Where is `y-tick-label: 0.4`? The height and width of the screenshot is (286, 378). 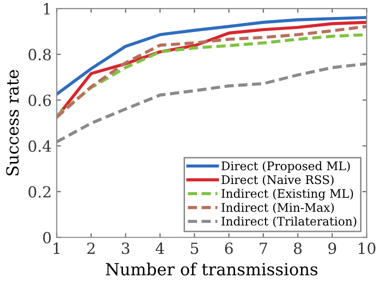 y-tick-label: 0.4 is located at coordinates (40, 146).